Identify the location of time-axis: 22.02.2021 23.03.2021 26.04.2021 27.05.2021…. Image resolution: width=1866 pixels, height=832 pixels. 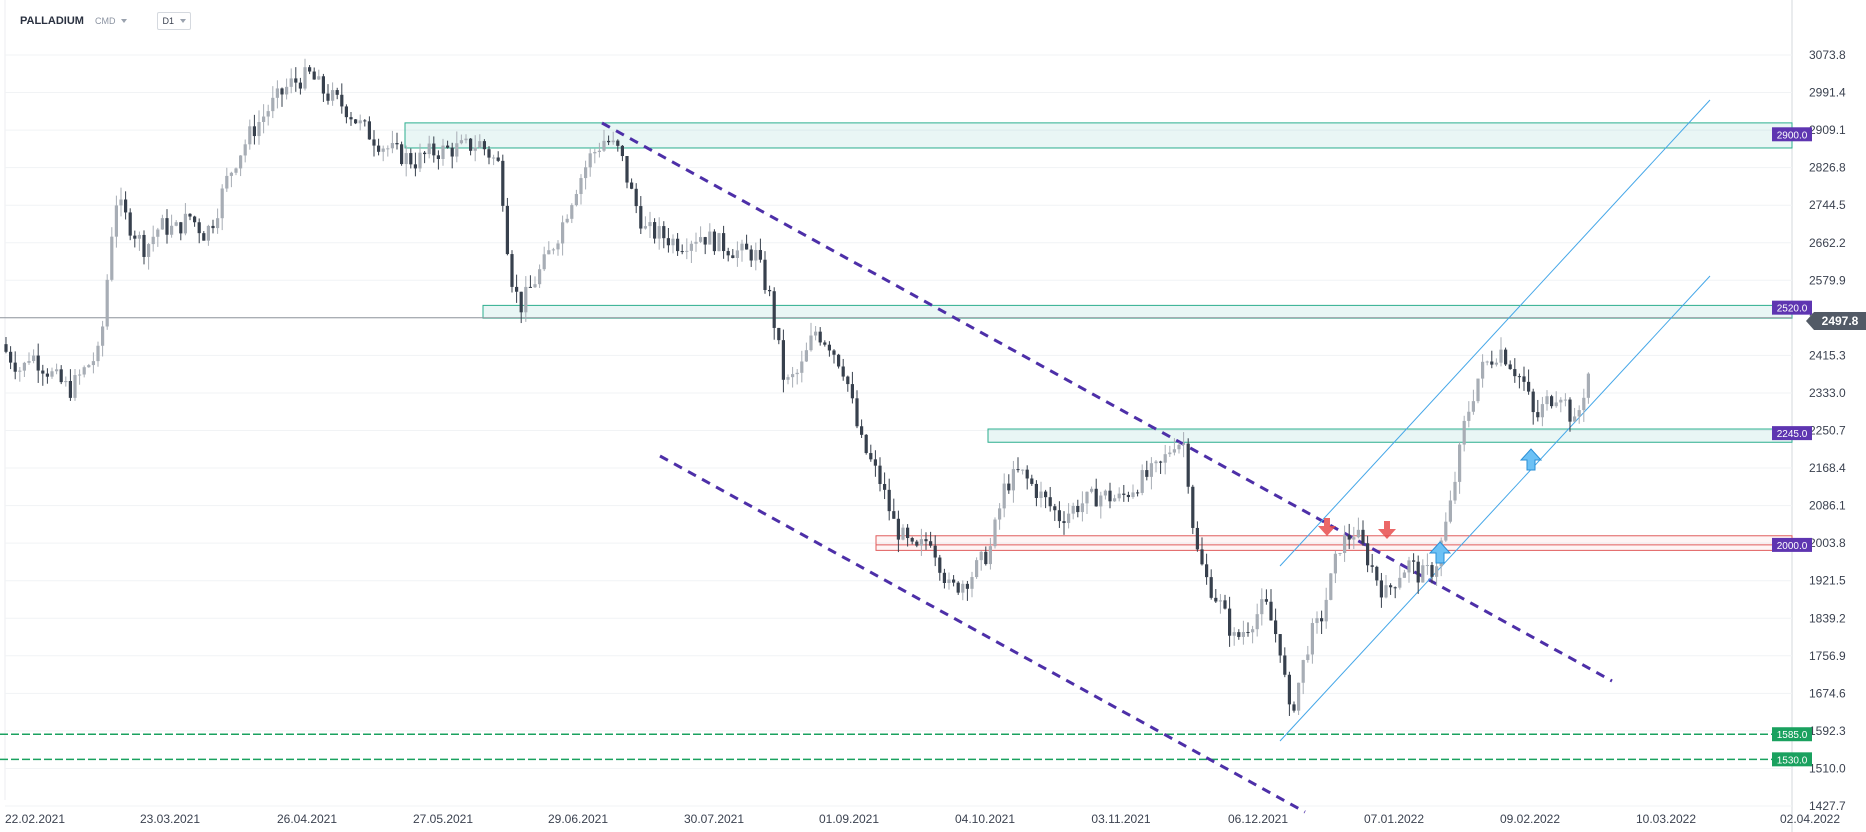
(922, 819).